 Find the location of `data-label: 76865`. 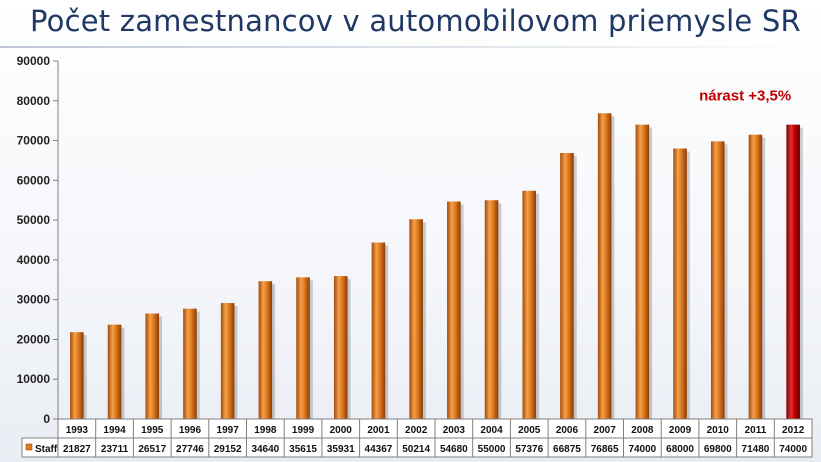

data-label: 76865 is located at coordinates (605, 449).